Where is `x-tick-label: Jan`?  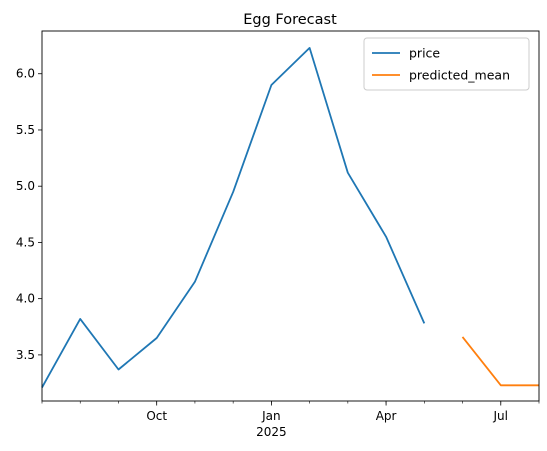
x-tick-label: Jan is located at coordinates (271, 416).